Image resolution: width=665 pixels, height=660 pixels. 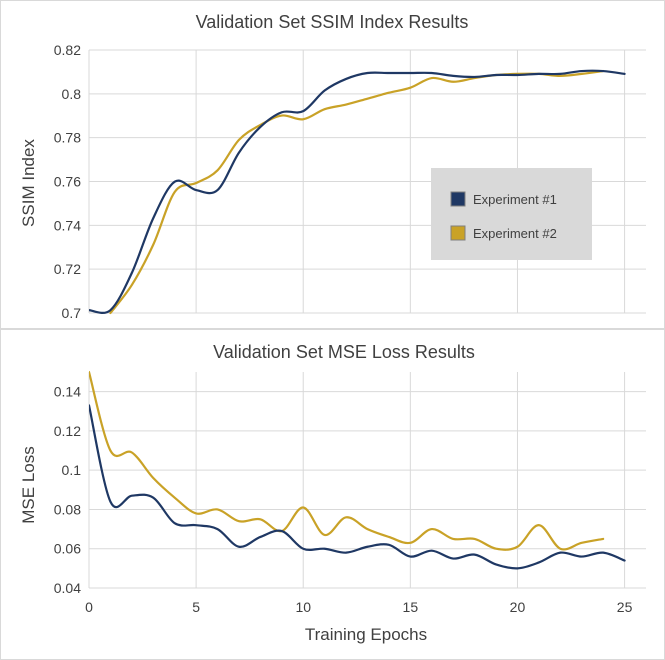 What do you see at coordinates (67, 138) in the screenshot?
I see `y-tick-label: 0.78` at bounding box center [67, 138].